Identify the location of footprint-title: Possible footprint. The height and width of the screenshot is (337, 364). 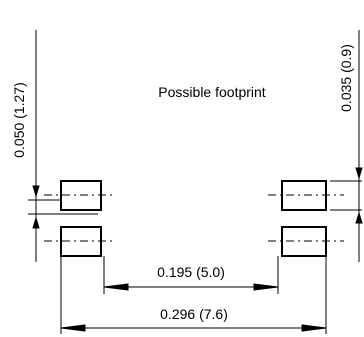
(212, 92).